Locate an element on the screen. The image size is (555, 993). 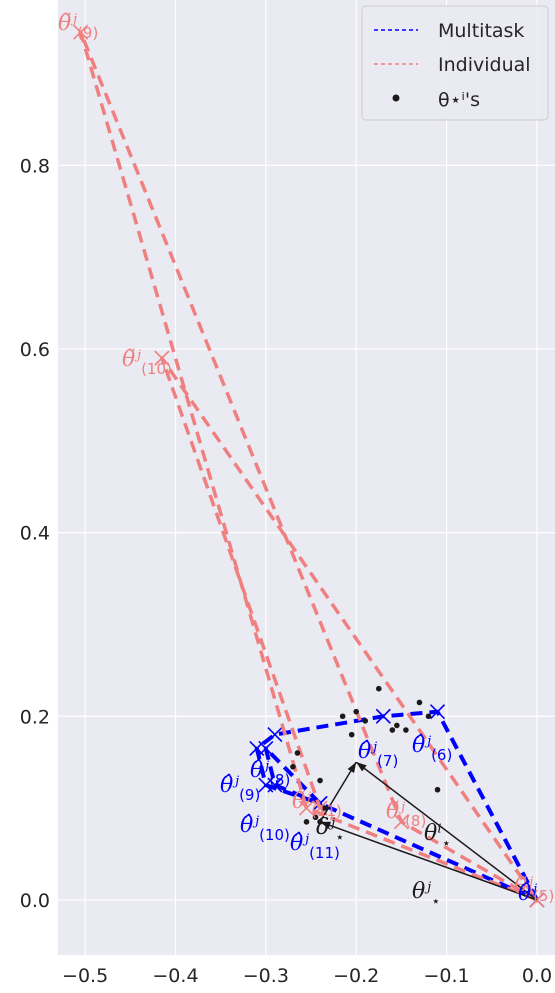
y-tick-label: 0.8 is located at coordinates (35, 166).